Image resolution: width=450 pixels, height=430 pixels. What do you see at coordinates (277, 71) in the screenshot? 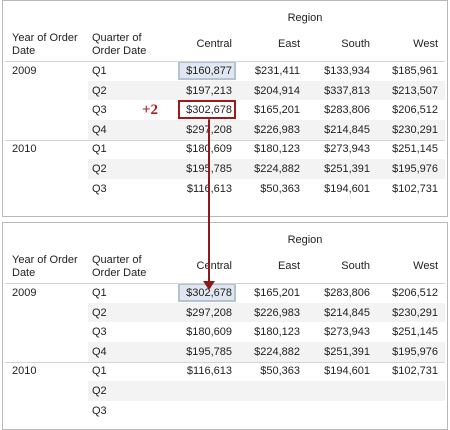
I see `value-cell: $231,411` at bounding box center [277, 71].